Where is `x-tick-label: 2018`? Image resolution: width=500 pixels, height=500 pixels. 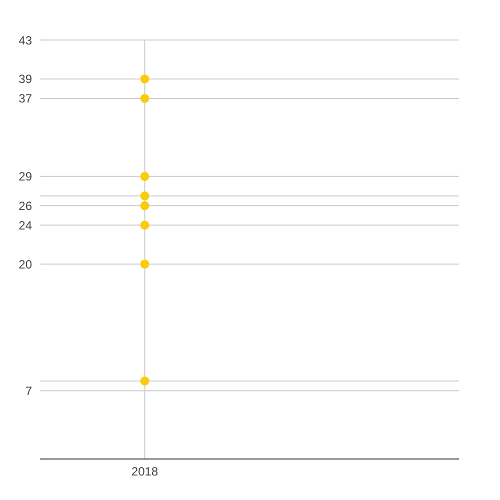 x-tick-label: 2018 is located at coordinates (144, 471).